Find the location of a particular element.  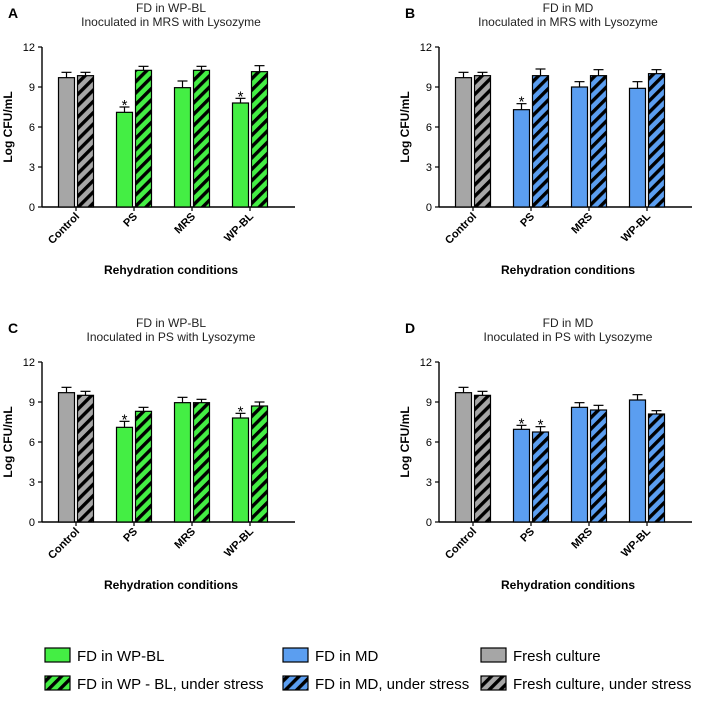

chart-title: FD in WP-BL is located at coordinates (171, 8).